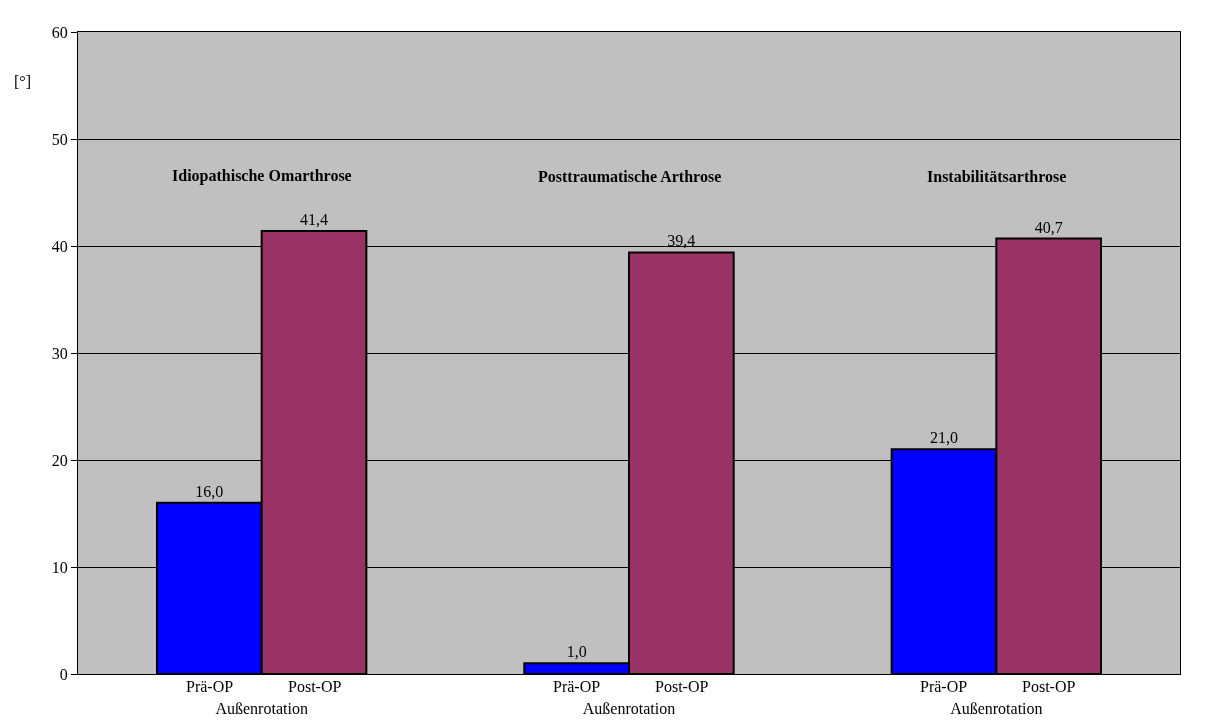 The width and height of the screenshot is (1207, 722). I want to click on data-label: 1,0, so click(576, 652).